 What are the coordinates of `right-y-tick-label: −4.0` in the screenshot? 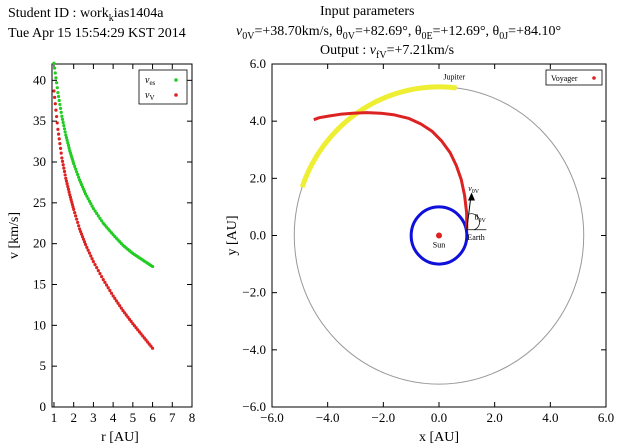 It's located at (254, 349).